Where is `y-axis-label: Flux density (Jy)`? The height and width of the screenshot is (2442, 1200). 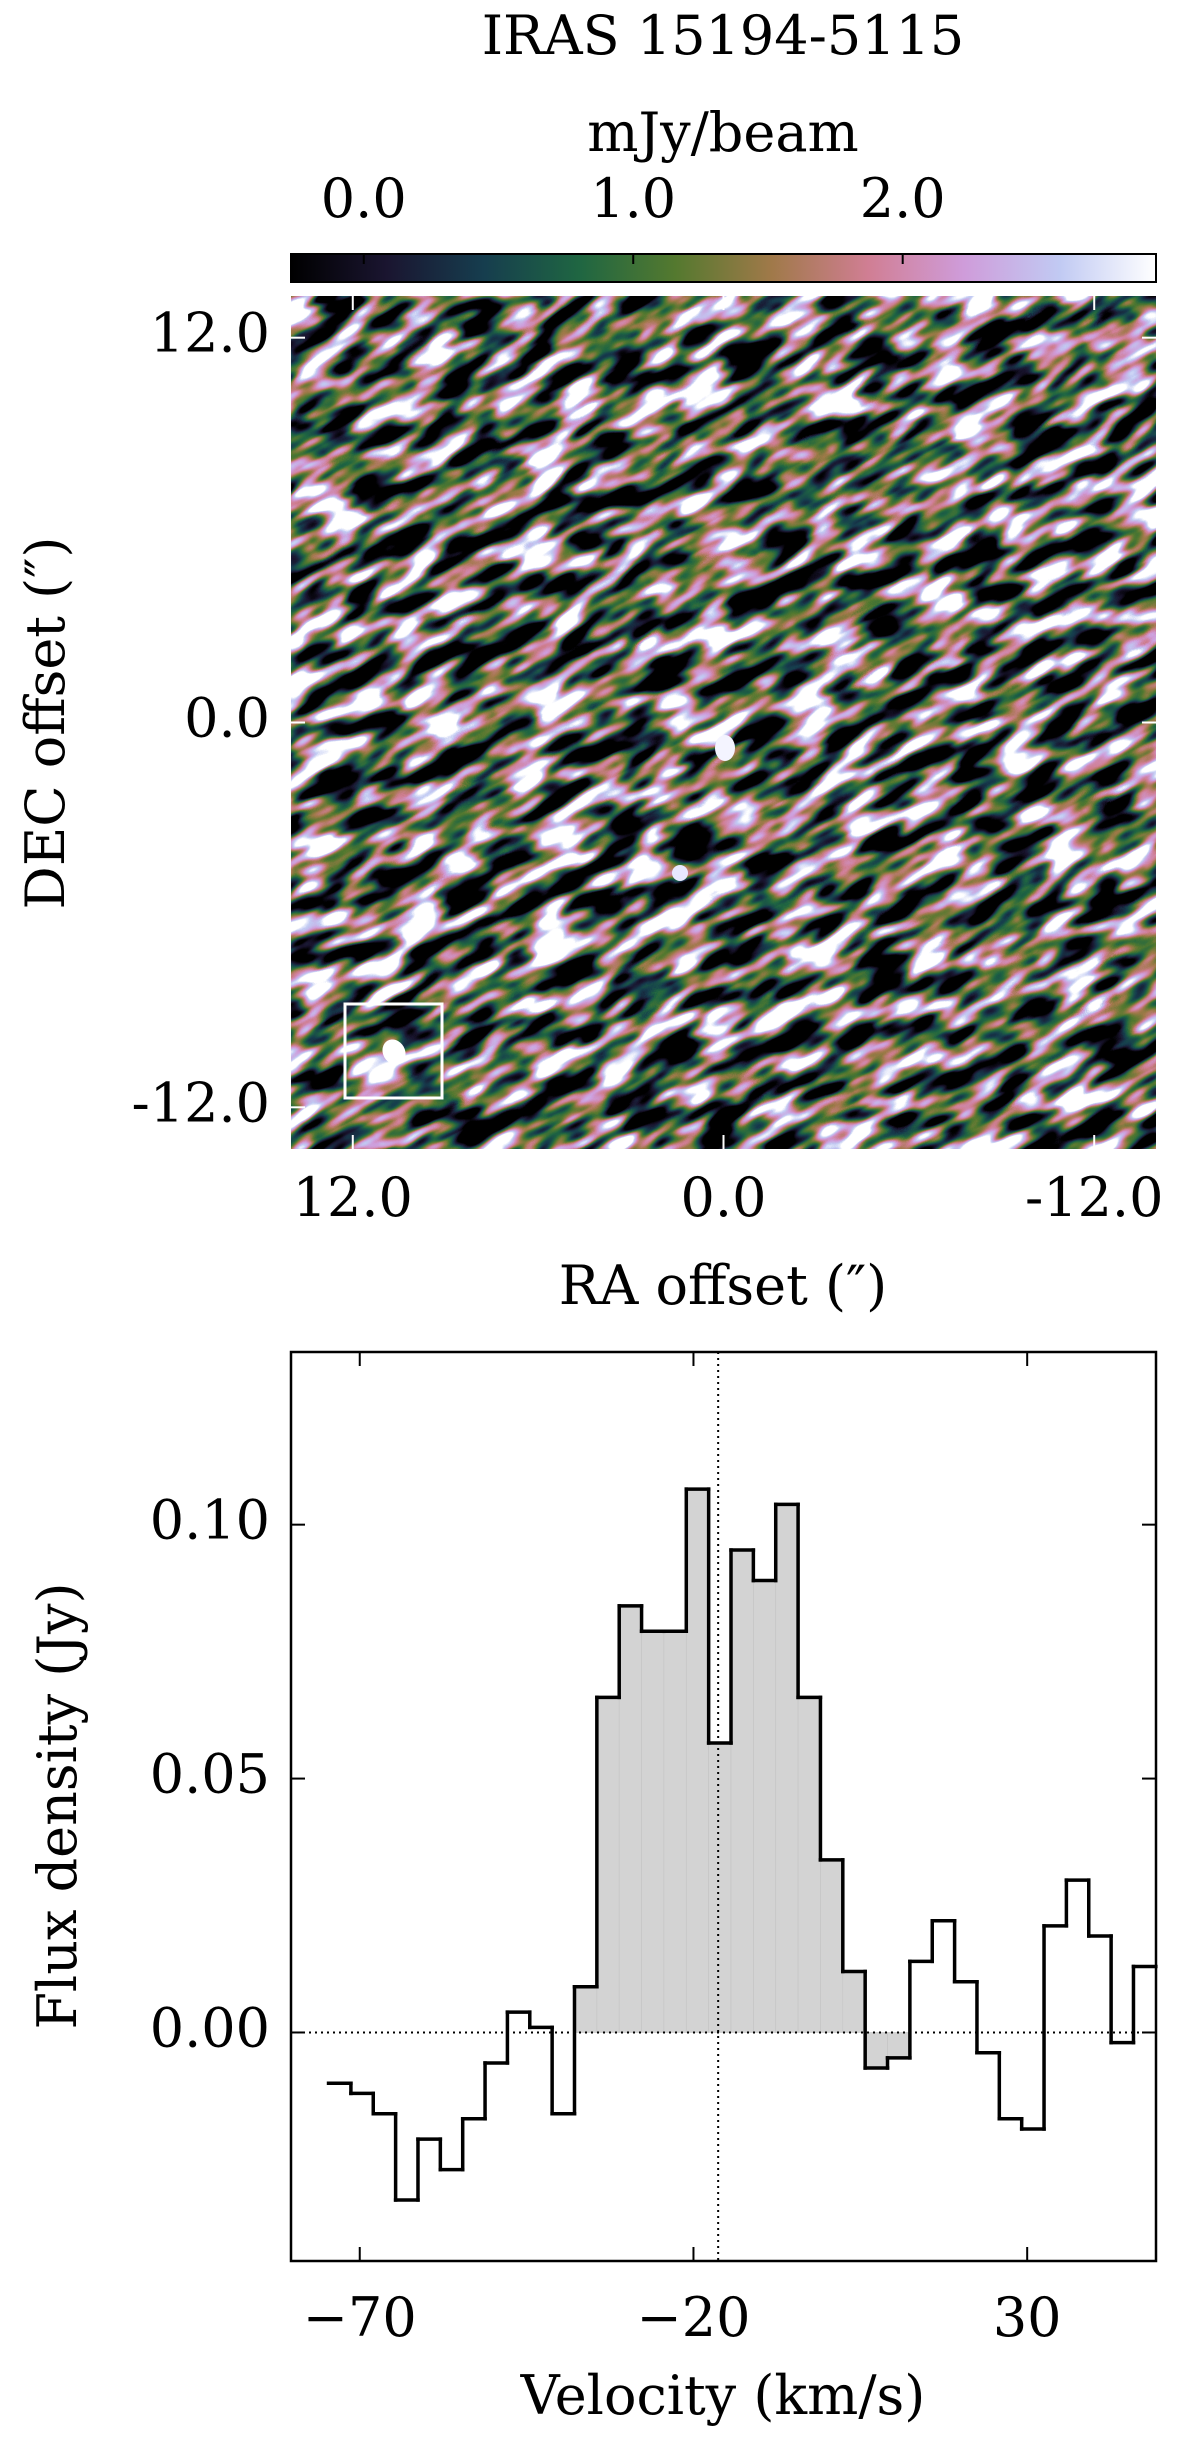 y-axis-label: Flux density (Jy) is located at coordinates (57, 1805).